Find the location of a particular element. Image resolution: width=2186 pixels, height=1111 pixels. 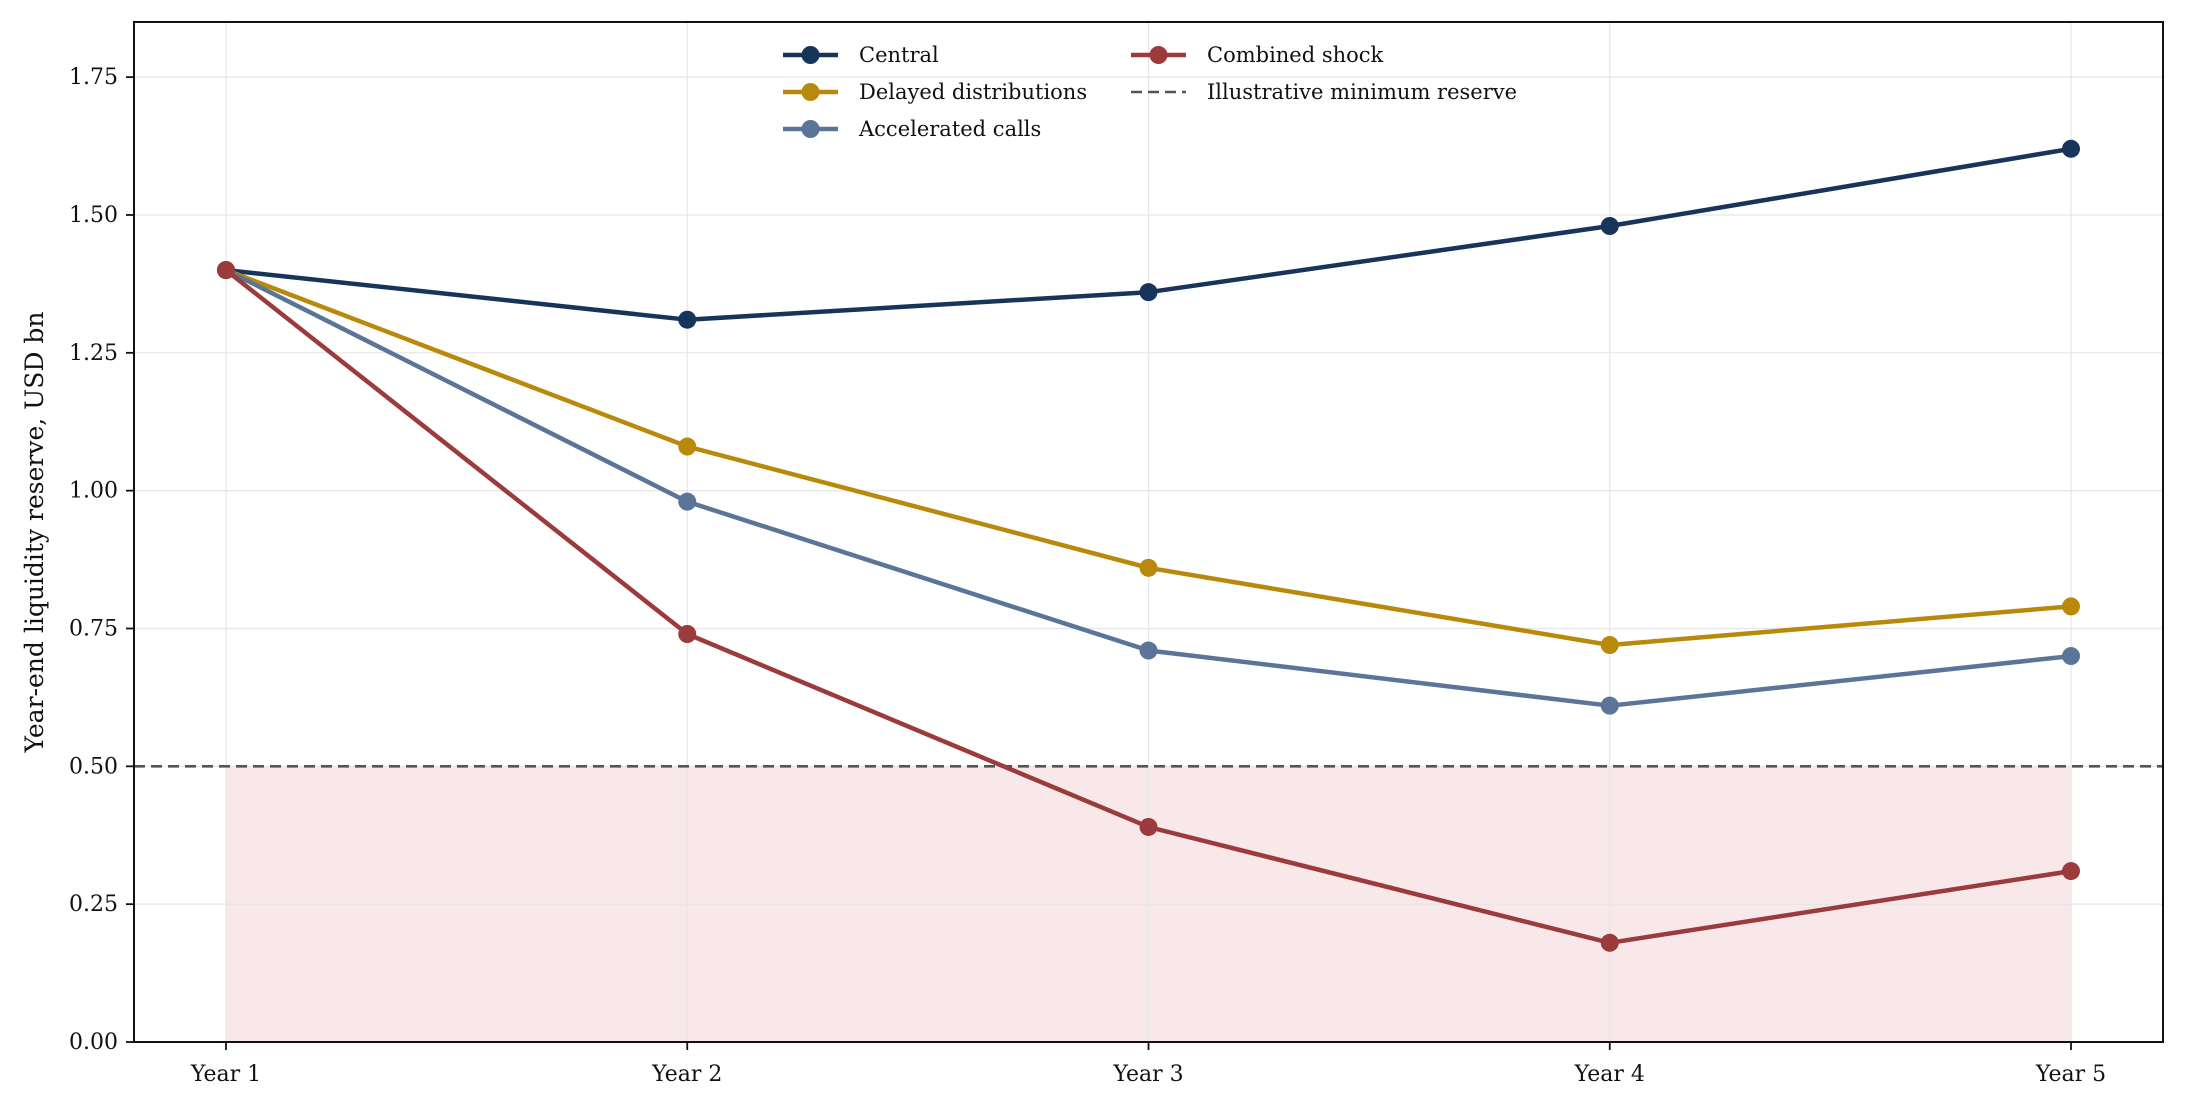

y-tick-label: 0.25 is located at coordinates (93, 904).